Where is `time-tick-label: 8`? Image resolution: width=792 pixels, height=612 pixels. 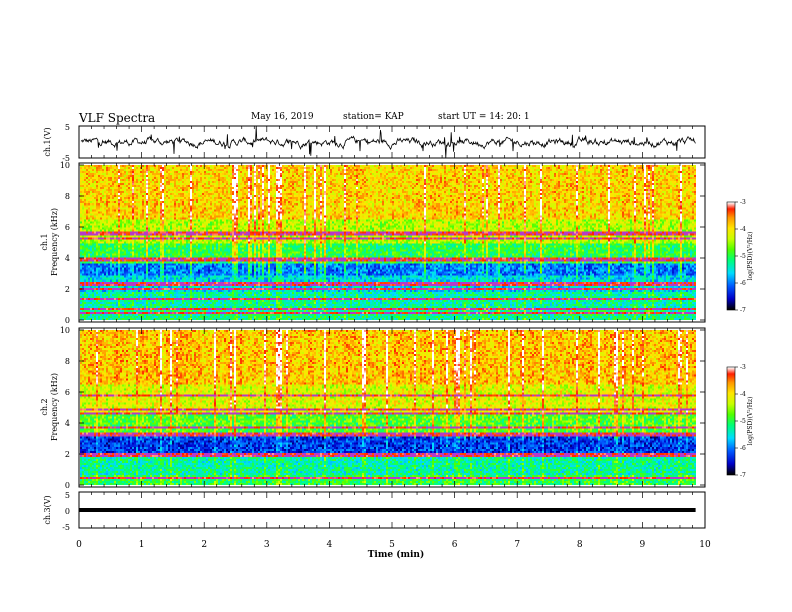
time-tick-label: 8 is located at coordinates (580, 545).